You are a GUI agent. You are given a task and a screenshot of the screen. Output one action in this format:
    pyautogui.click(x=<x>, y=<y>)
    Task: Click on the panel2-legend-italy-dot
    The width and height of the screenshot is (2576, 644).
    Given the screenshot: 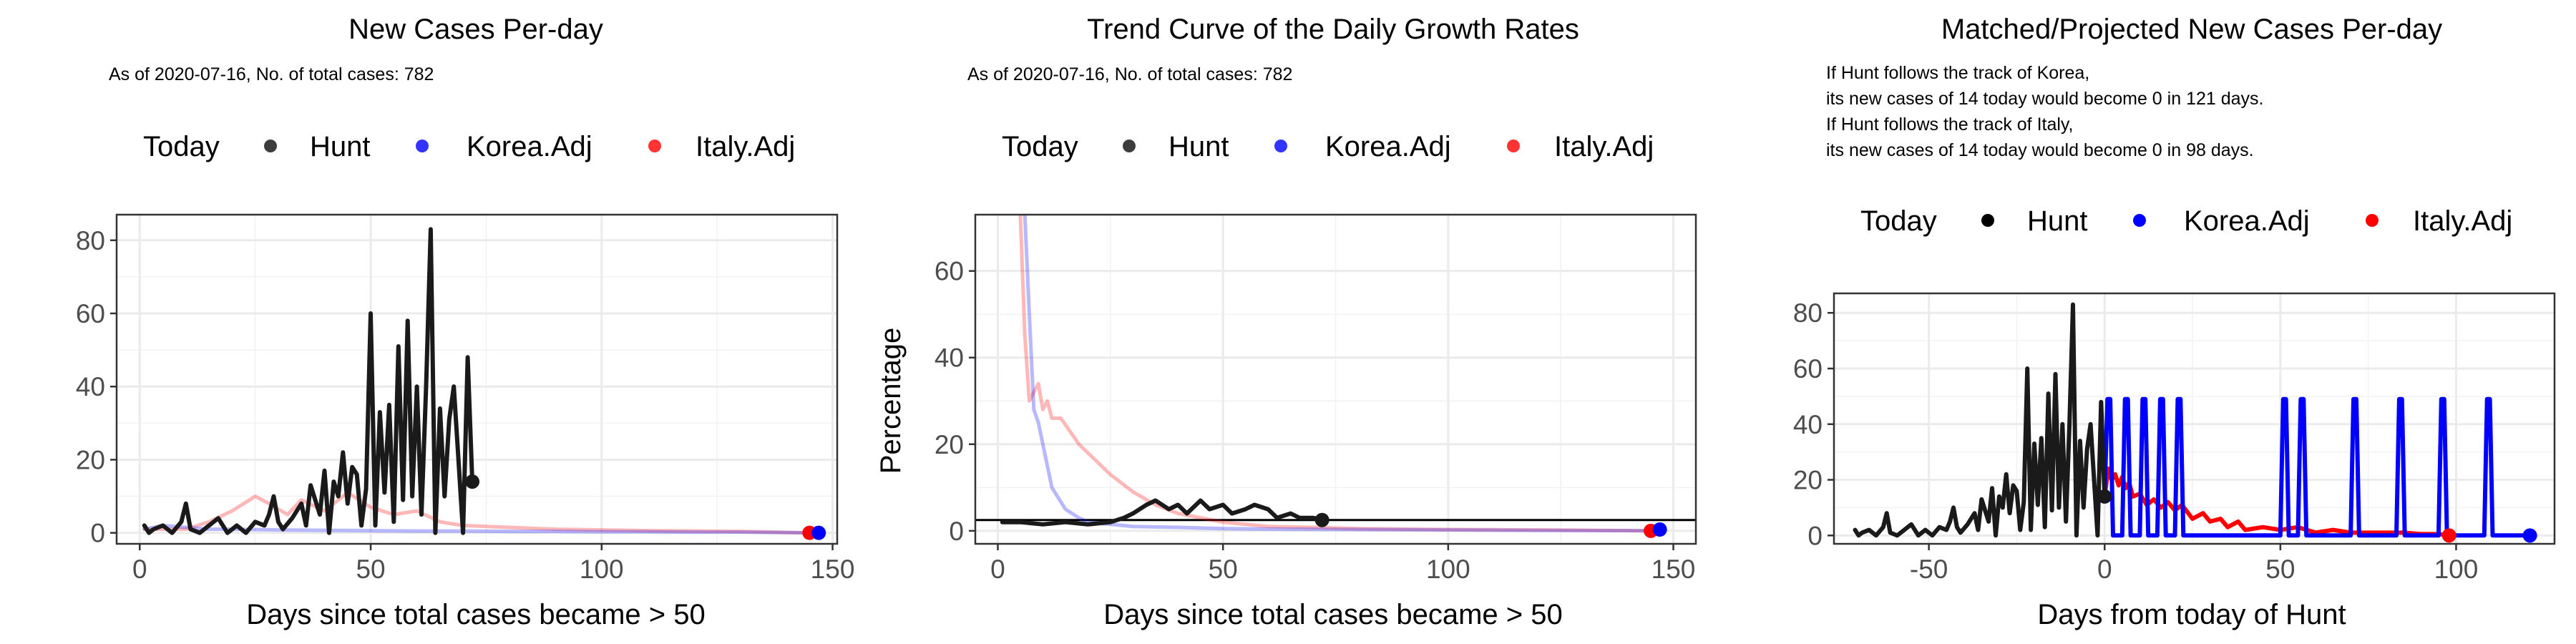 What is the action you would take?
    pyautogui.click(x=1513, y=146)
    